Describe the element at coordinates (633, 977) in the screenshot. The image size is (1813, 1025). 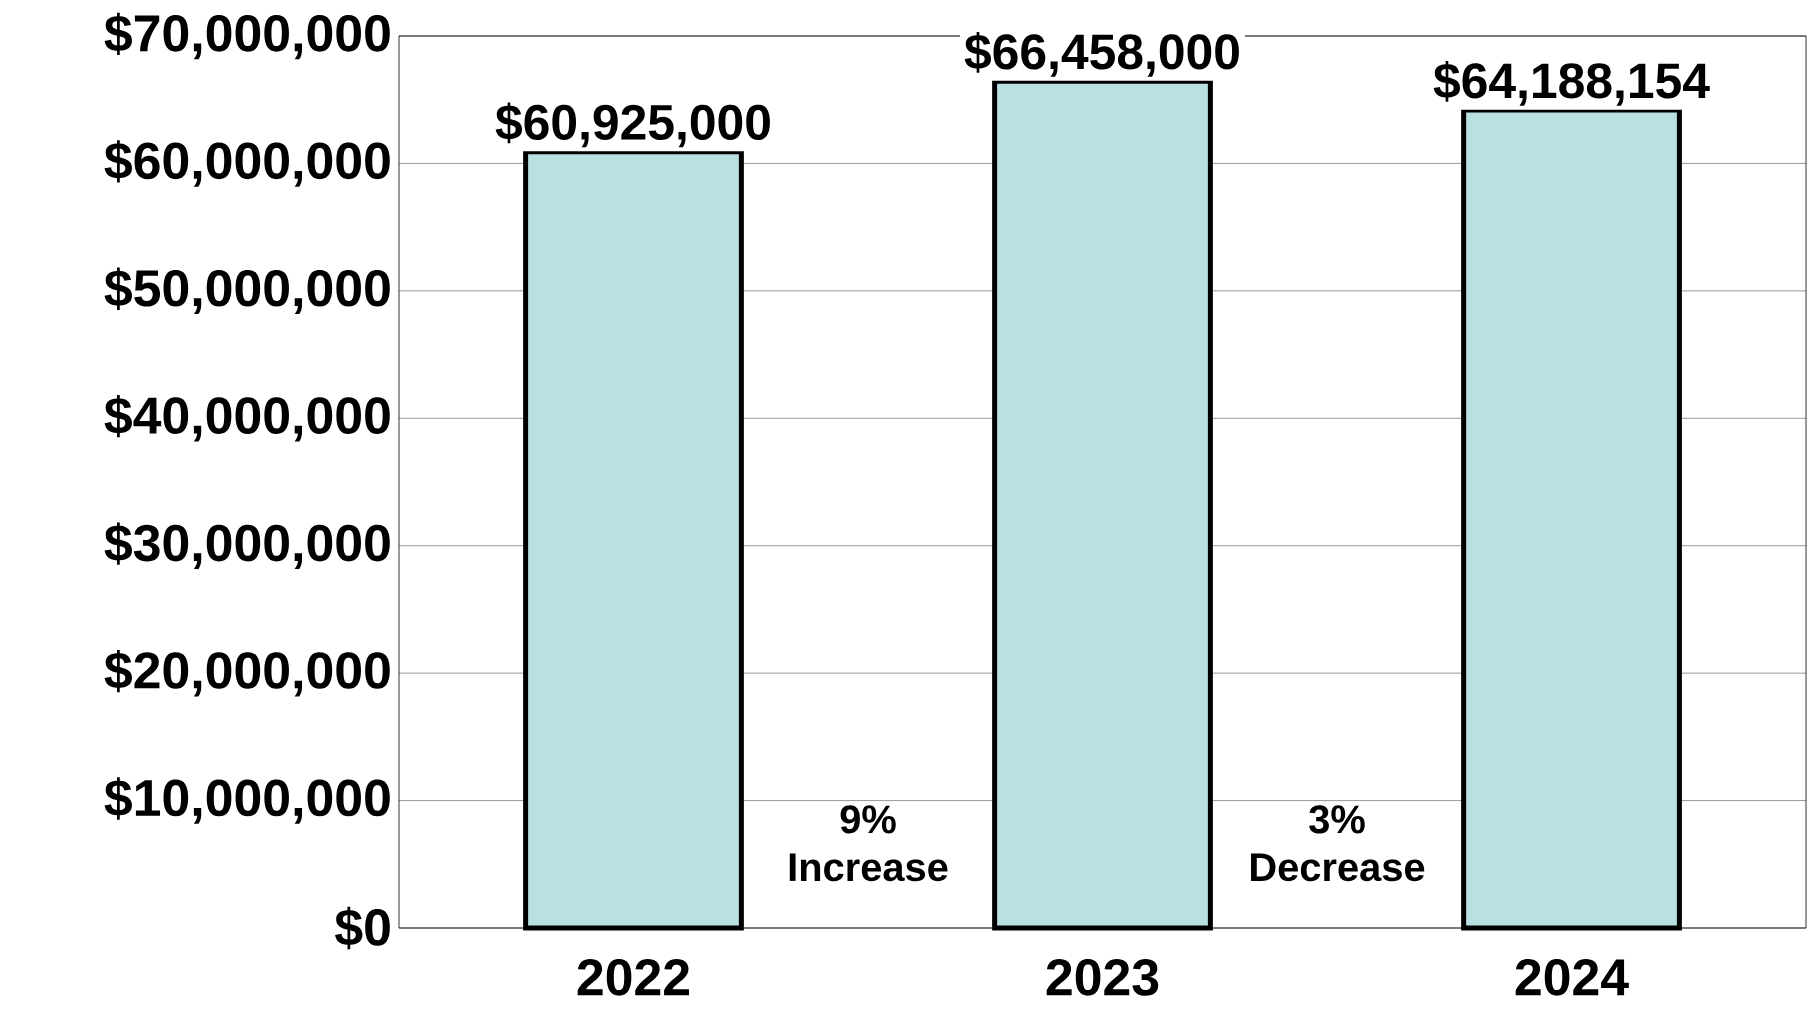
I see `x-tick-label: 2022` at that location.